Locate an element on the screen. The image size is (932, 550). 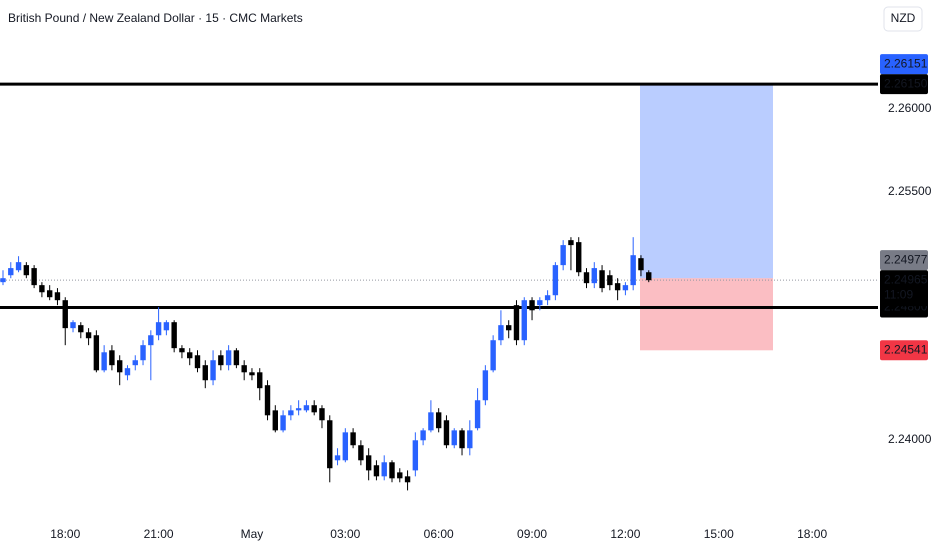
y-tick-label: 2.24000 is located at coordinates (910, 439).